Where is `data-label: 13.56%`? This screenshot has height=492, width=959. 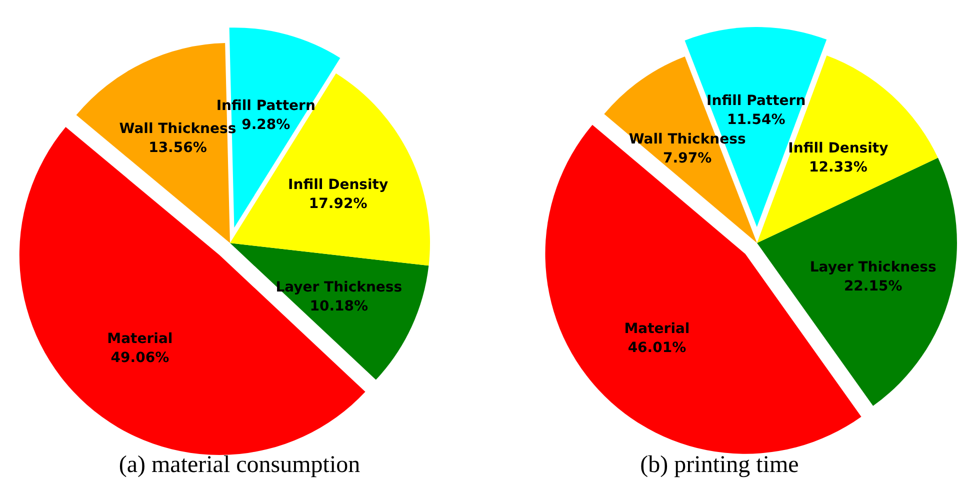 data-label: 13.56% is located at coordinates (177, 148).